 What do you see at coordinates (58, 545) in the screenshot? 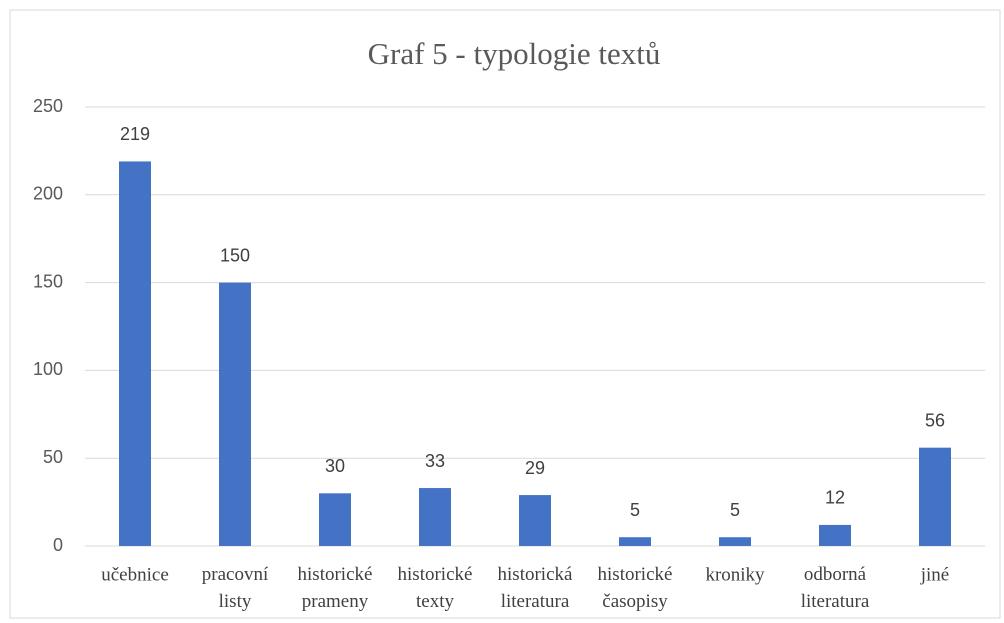
I see `y-tick-label: 0` at bounding box center [58, 545].